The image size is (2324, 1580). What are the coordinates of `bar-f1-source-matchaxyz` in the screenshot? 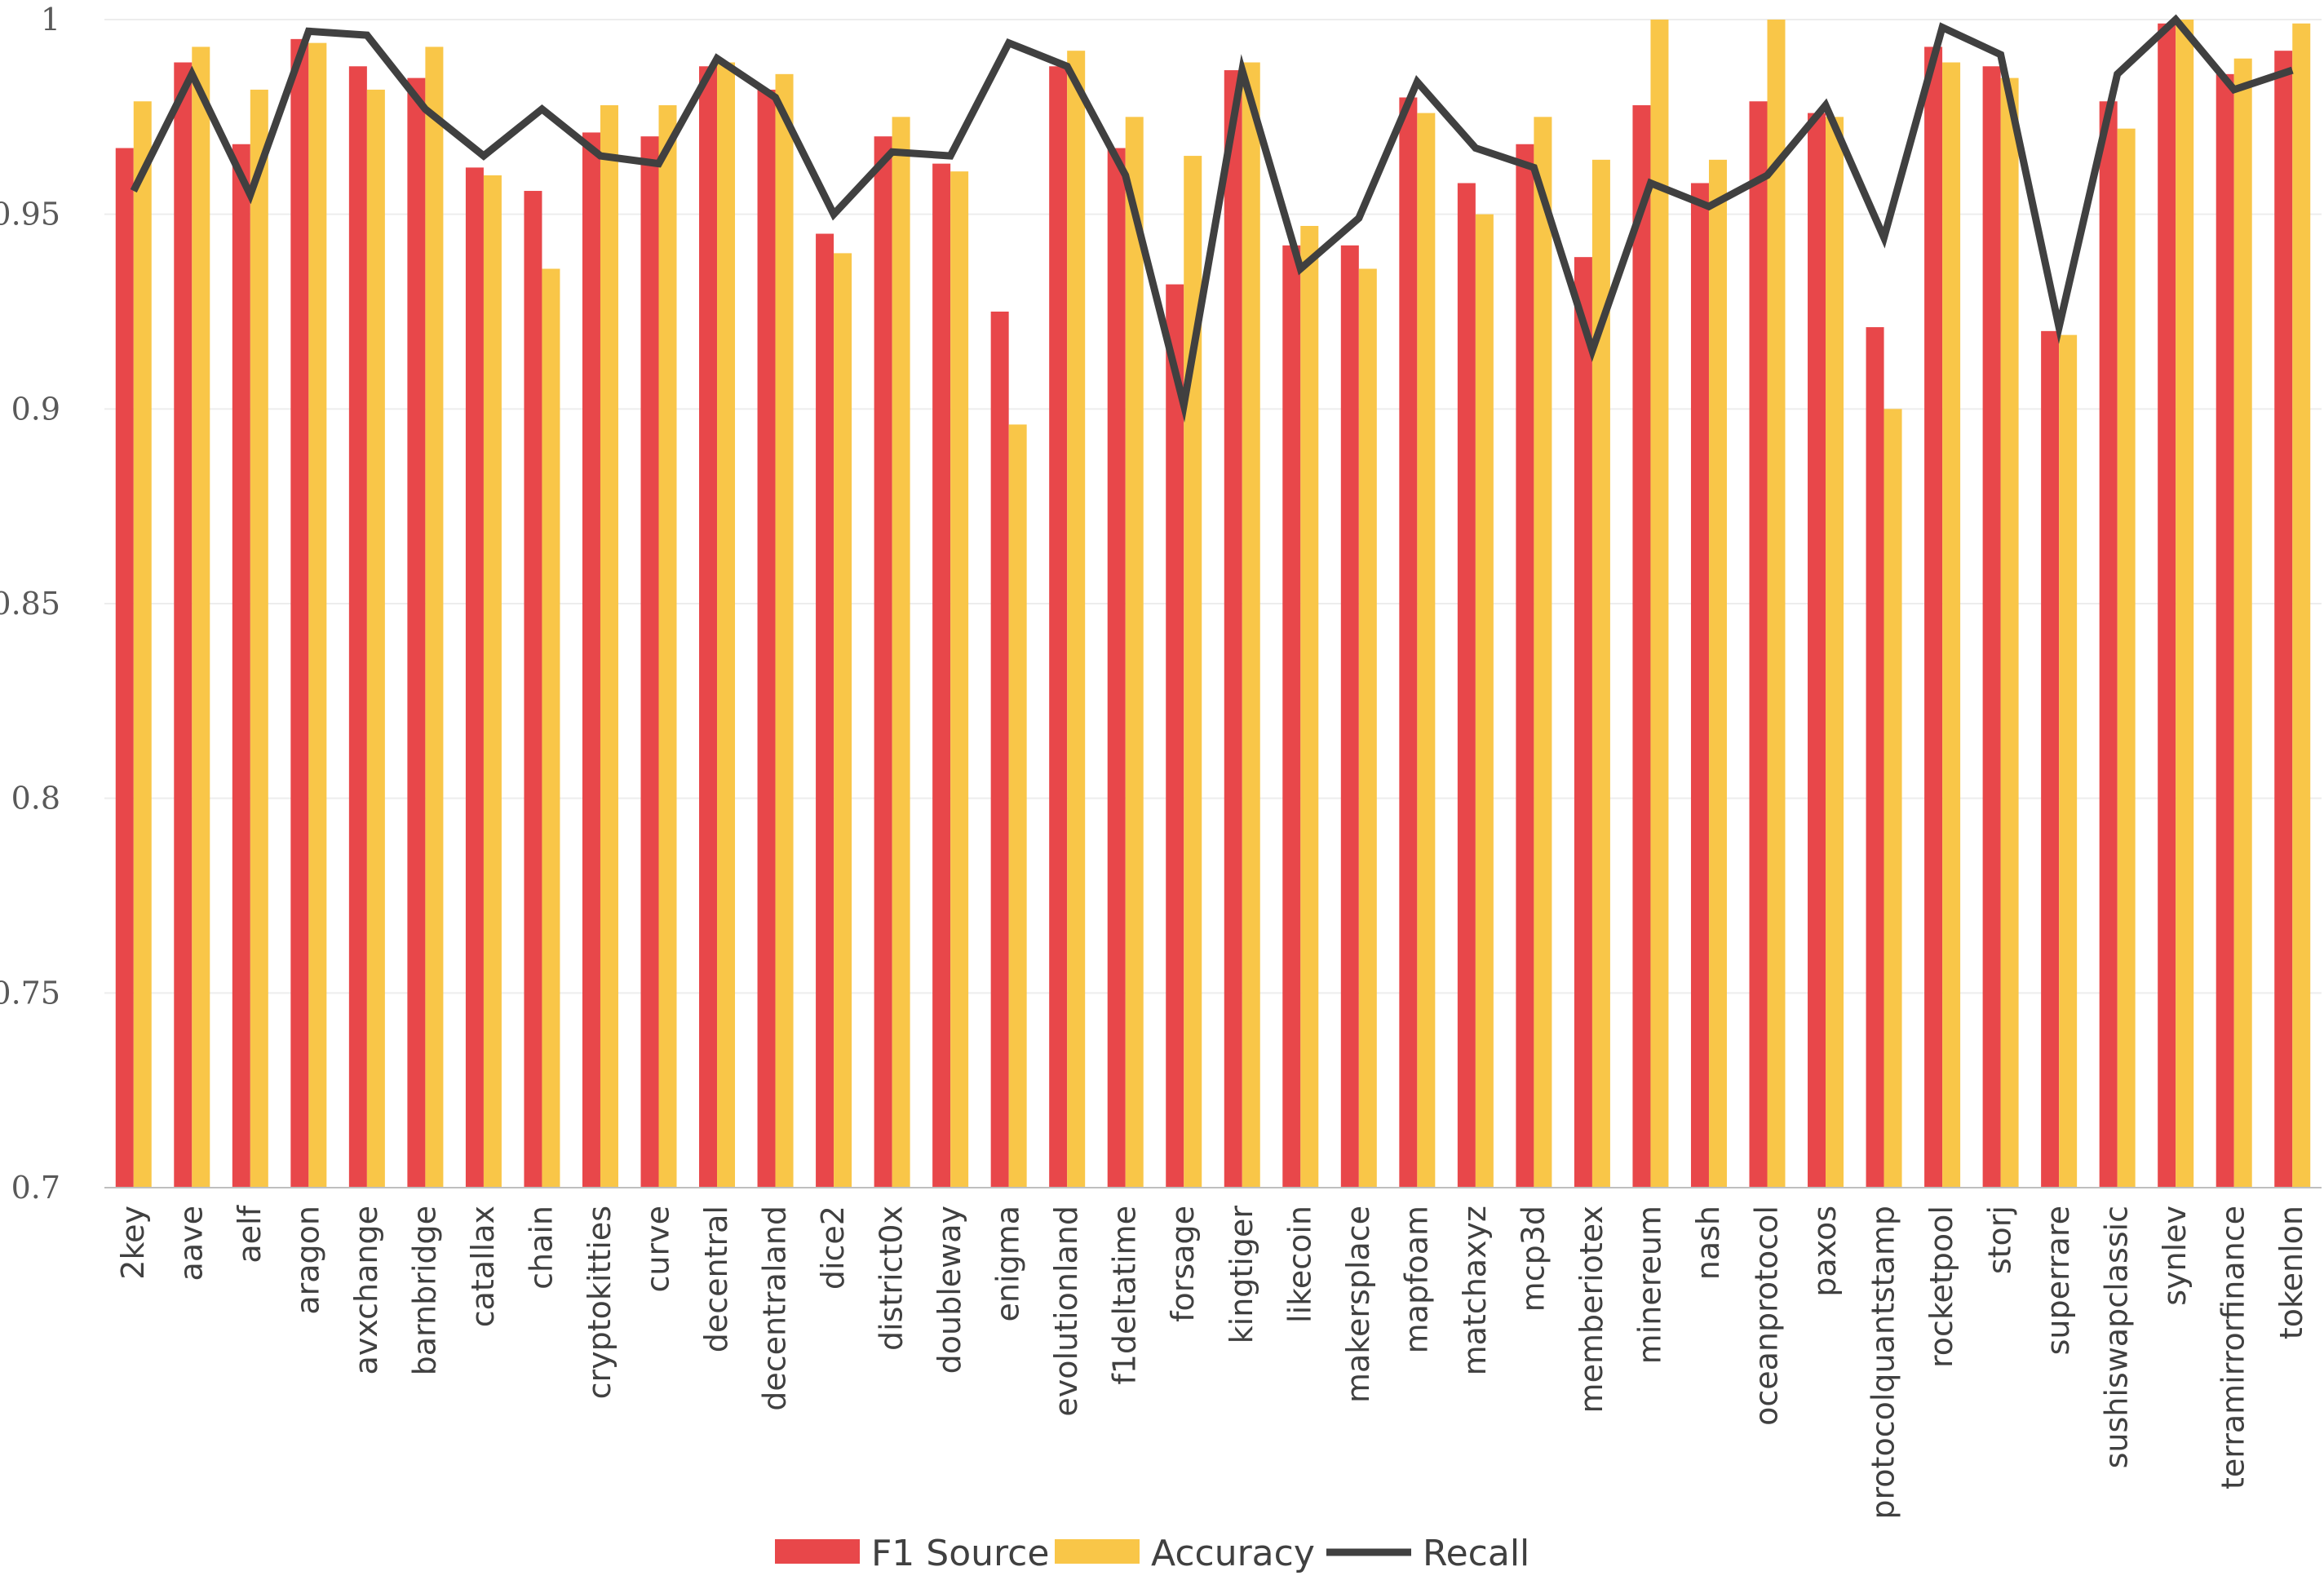 It's located at (1466, 685).